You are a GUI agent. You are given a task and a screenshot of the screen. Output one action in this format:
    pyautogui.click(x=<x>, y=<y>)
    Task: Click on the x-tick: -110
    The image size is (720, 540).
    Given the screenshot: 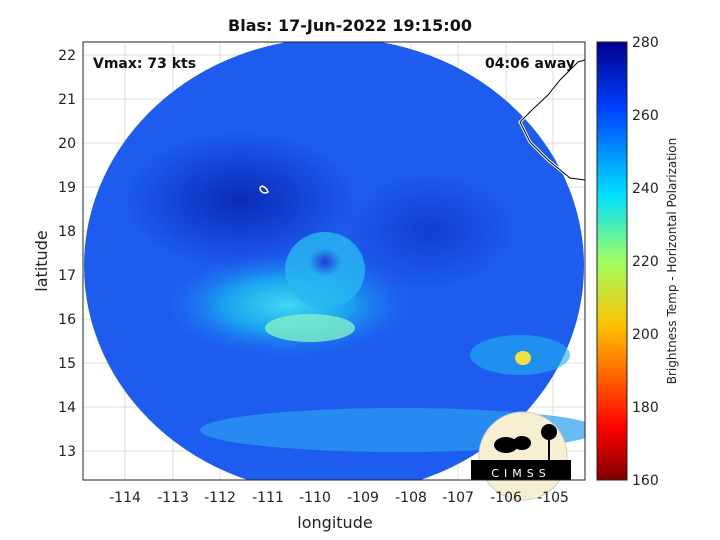 What is the action you would take?
    pyautogui.click(x=315, y=498)
    